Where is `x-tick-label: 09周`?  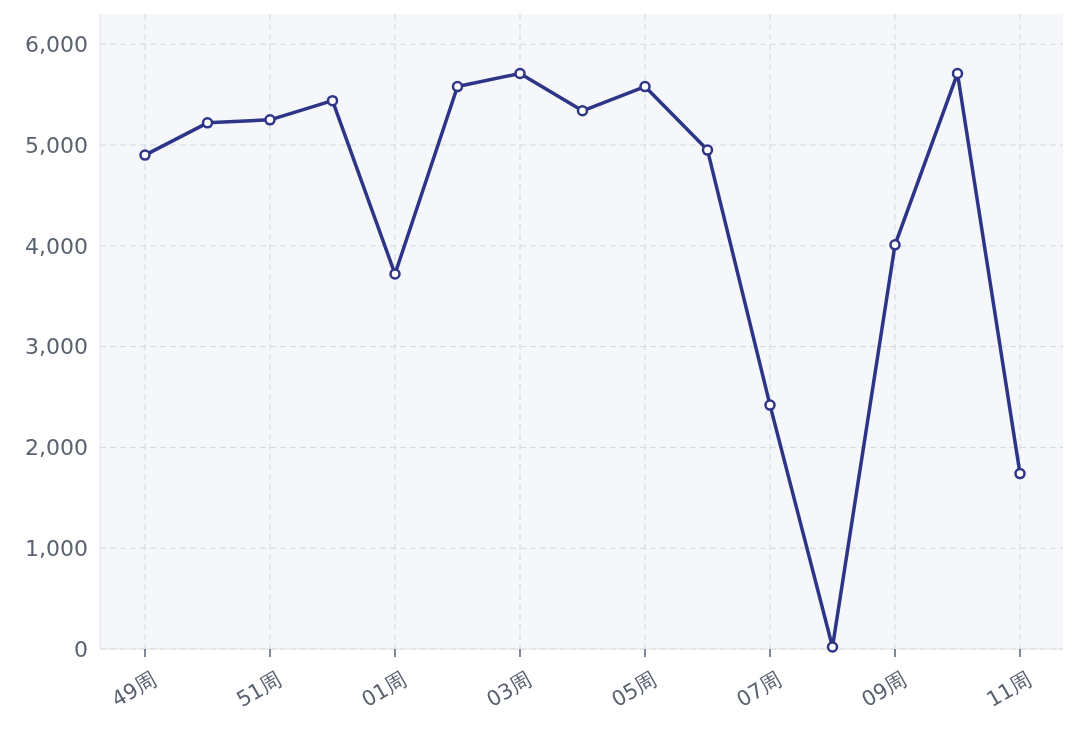 x-tick-label: 09周 is located at coordinates (884, 689).